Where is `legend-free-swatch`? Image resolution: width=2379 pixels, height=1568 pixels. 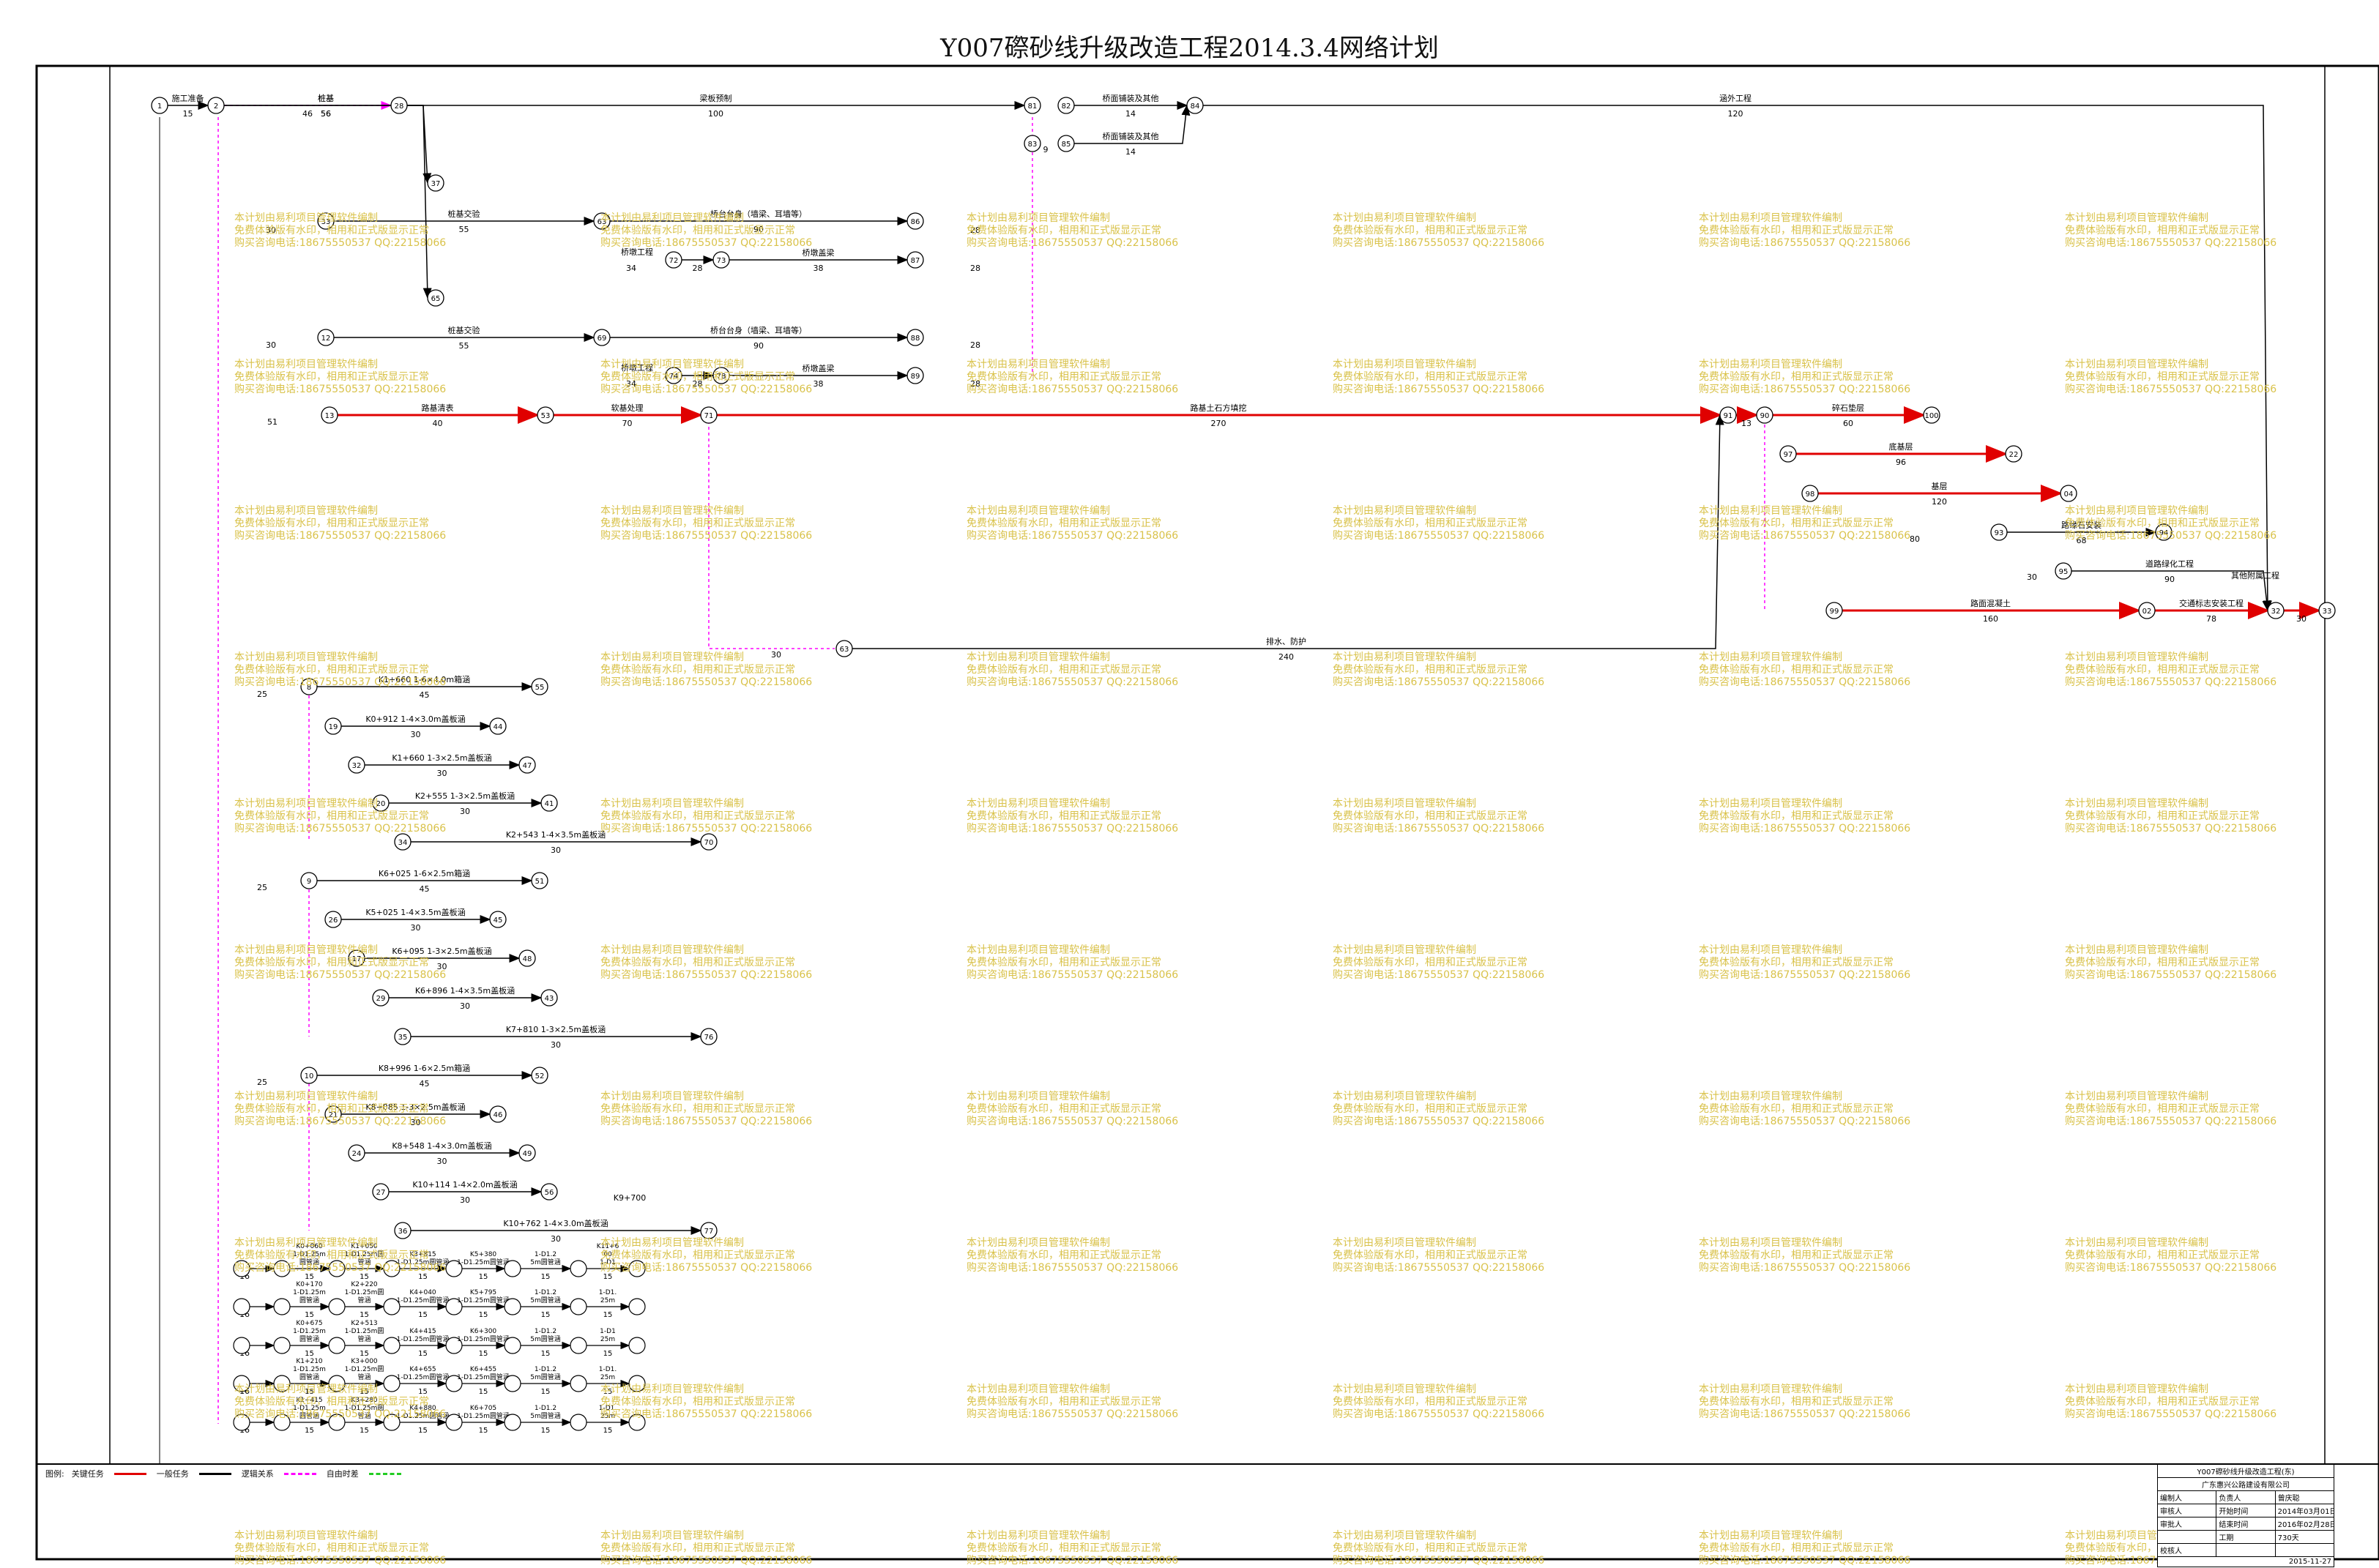
legend-free-swatch is located at coordinates (384, 1473).